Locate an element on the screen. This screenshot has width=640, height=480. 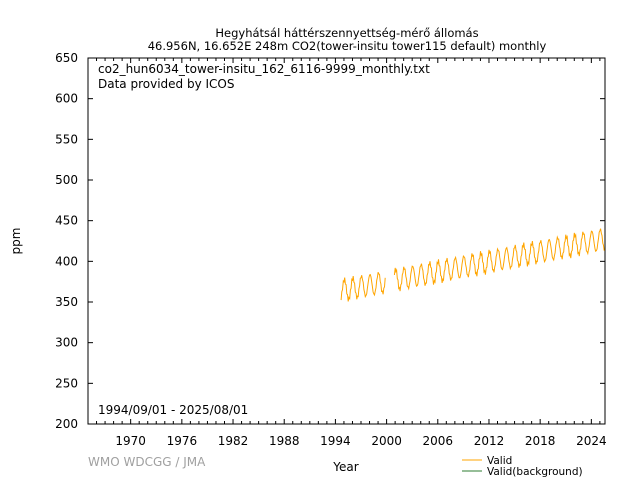
date-range-annotation: 1994/09/01 - 2025/08/01 is located at coordinates (173, 410).